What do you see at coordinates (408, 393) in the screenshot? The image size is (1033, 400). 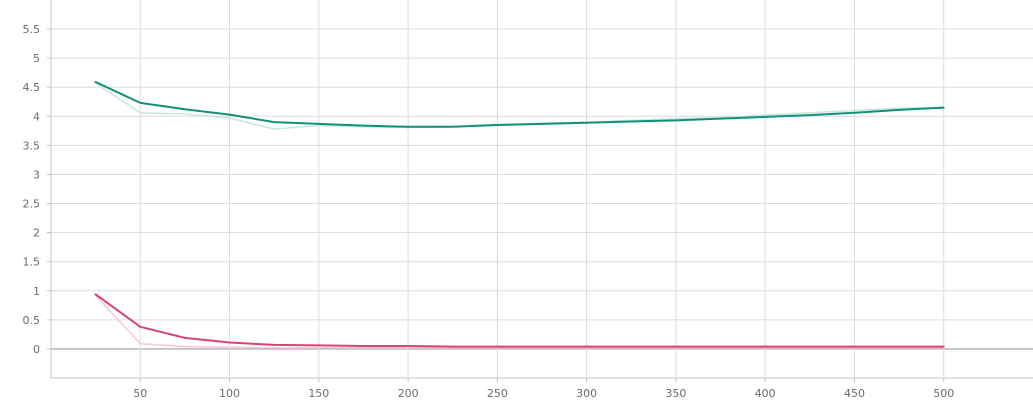 I see `x-tick-label: 200` at bounding box center [408, 393].